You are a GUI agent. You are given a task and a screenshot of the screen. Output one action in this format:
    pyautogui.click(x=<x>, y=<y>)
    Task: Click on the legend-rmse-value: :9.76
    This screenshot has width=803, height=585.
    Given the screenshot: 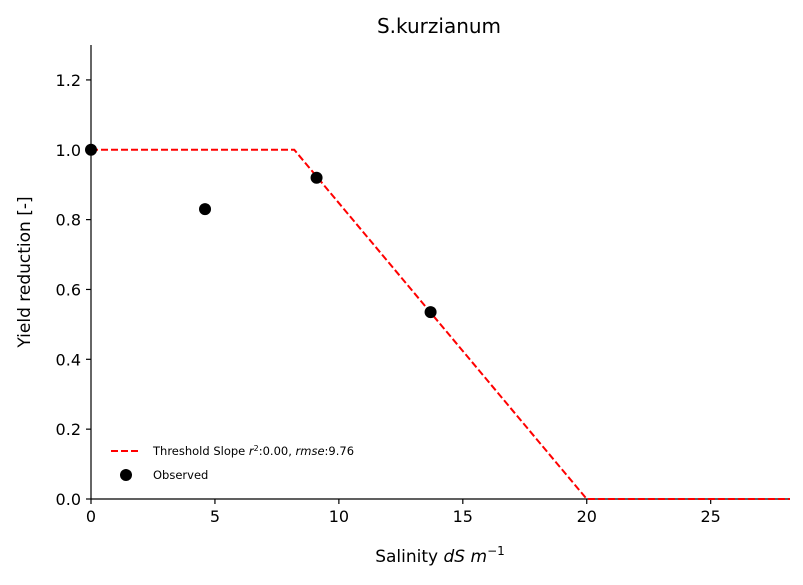 What is the action you would take?
    pyautogui.click(x=339, y=451)
    